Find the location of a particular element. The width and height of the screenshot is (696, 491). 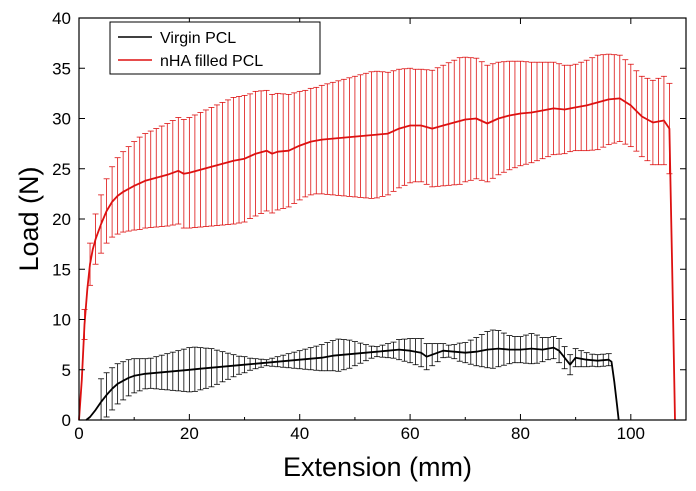

y-axis-title: Load (N) is located at coordinates (29, 218).